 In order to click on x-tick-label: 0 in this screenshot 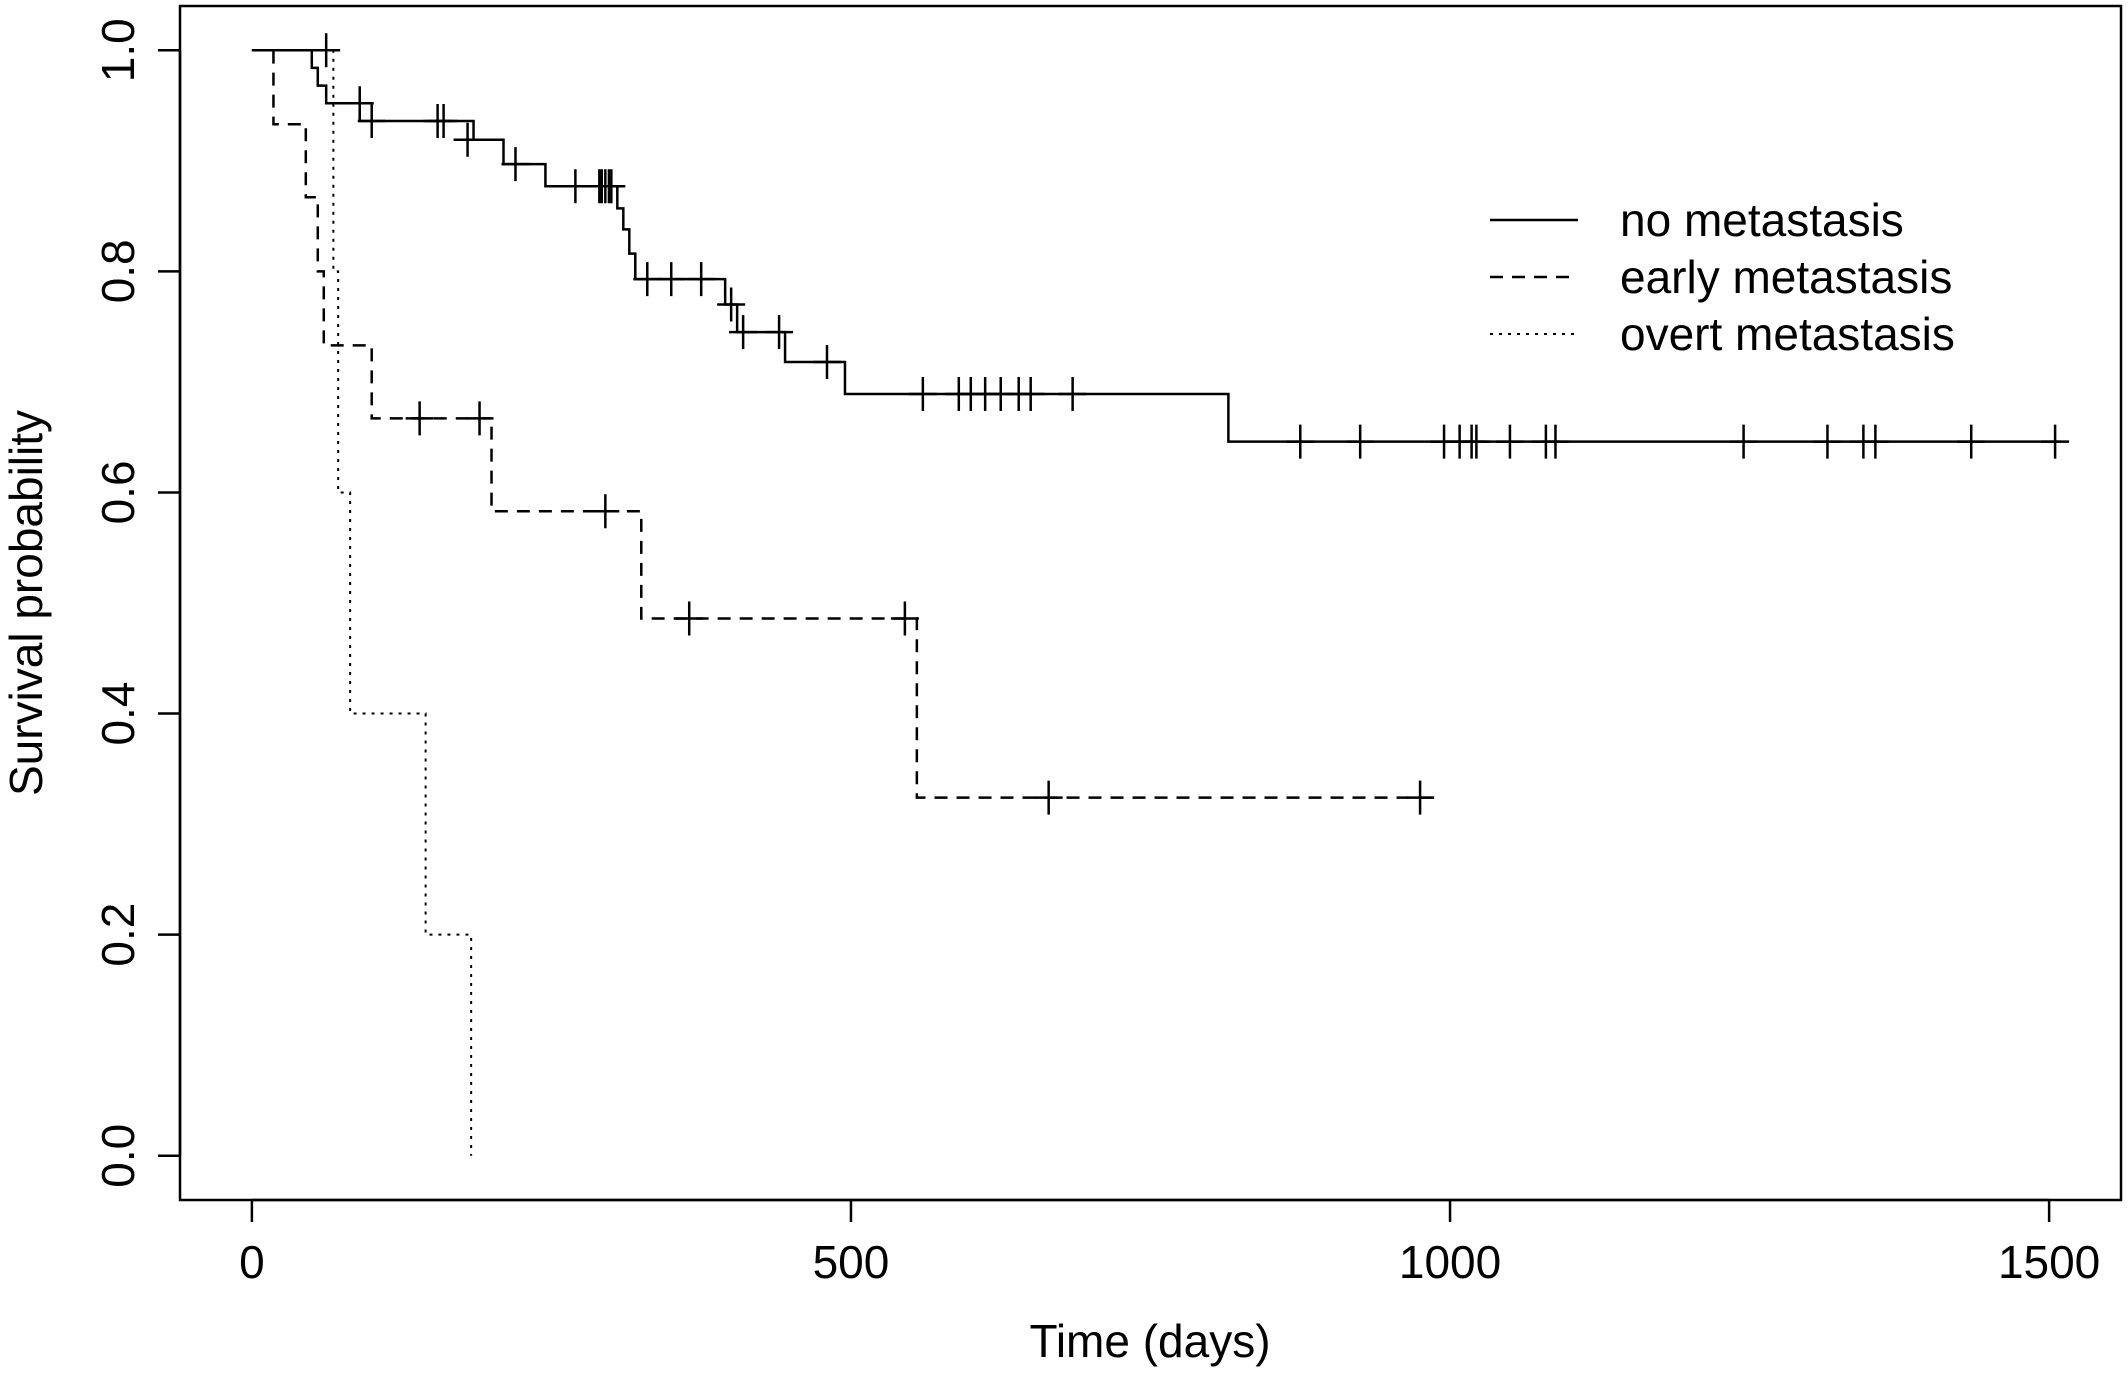, I will do `click(252, 1262)`.